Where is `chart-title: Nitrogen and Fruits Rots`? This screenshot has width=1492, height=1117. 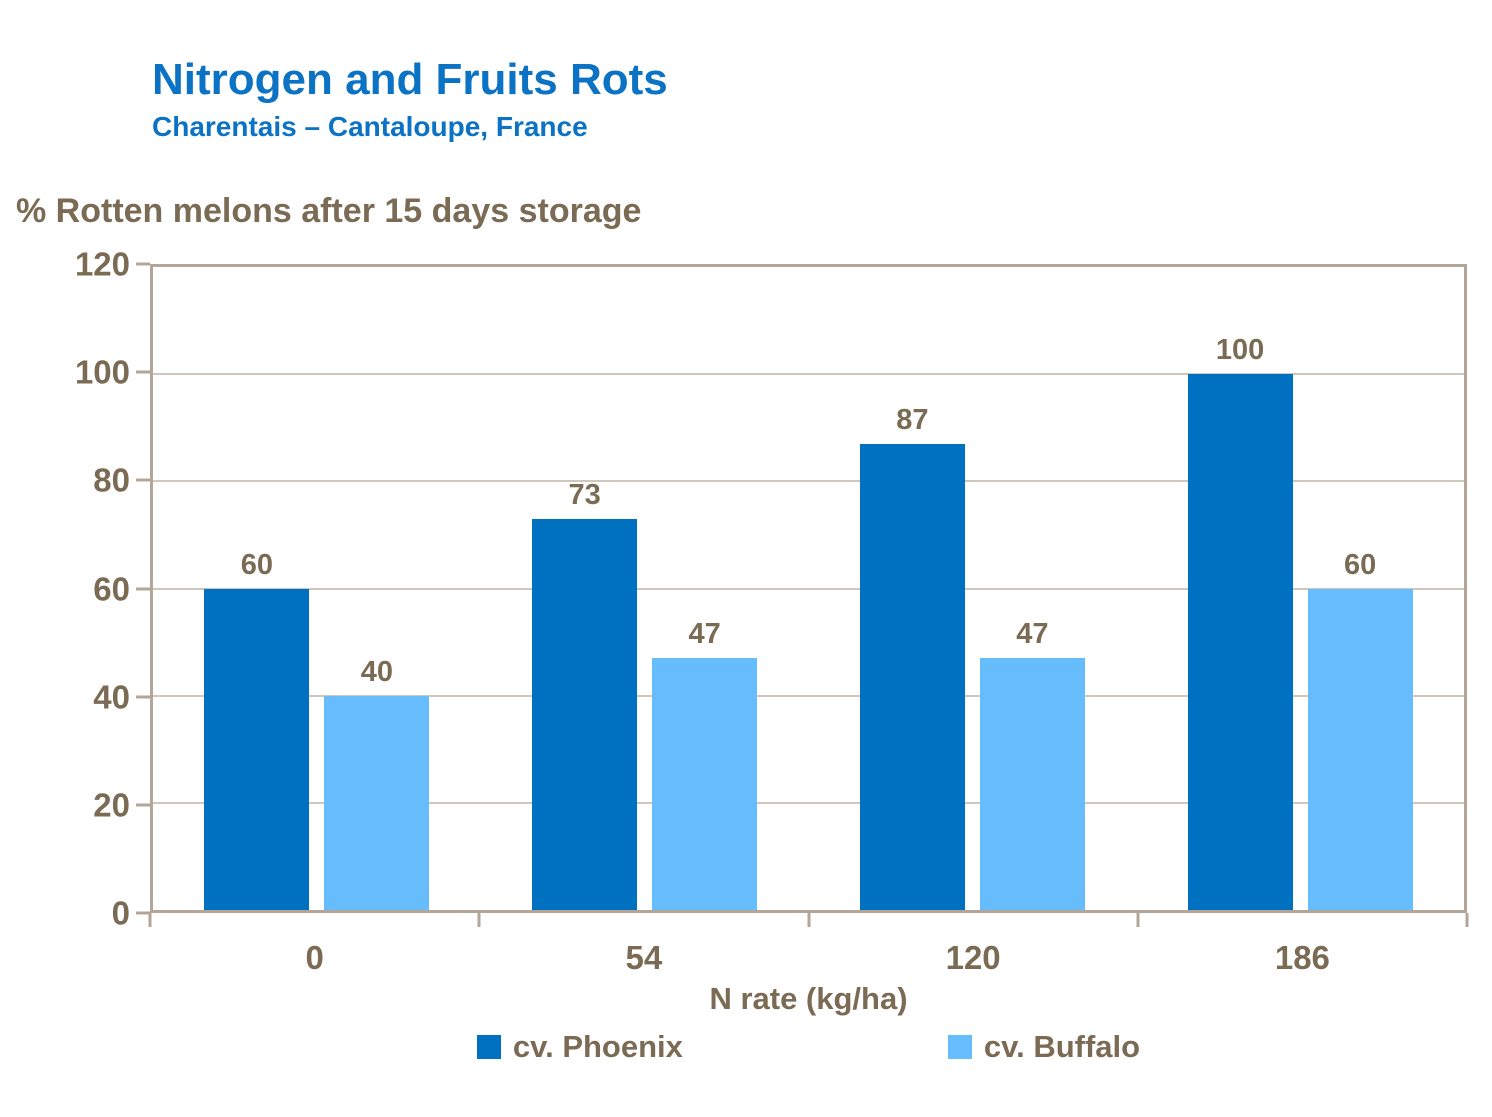
chart-title: Nitrogen and Fruits Rots is located at coordinates (410, 79).